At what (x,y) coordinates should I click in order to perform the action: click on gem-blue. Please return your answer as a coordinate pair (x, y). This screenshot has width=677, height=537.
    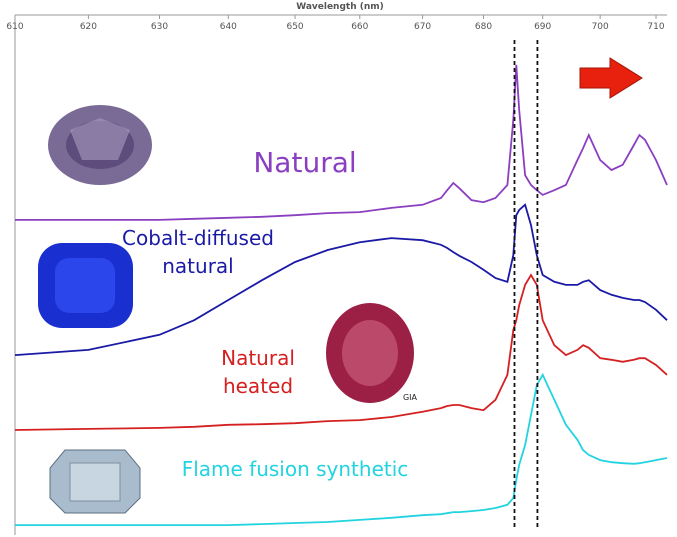
    Looking at the image, I should click on (85, 285).